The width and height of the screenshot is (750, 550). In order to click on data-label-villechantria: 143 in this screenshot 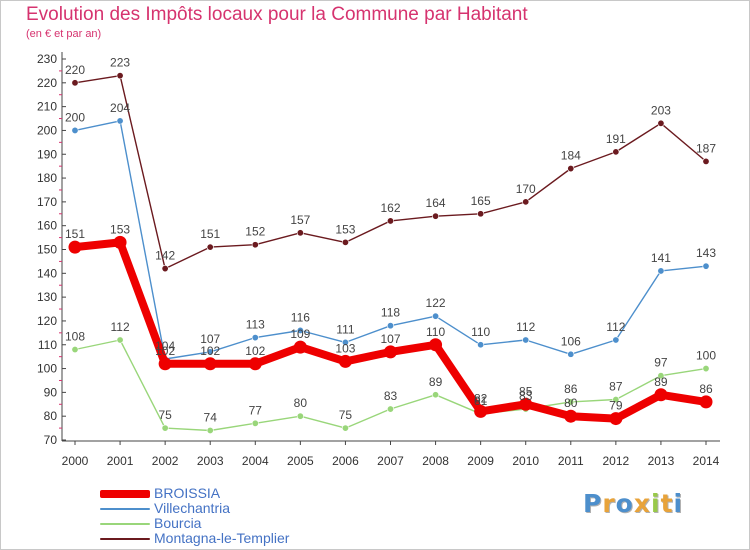, I will do `click(706, 253)`.